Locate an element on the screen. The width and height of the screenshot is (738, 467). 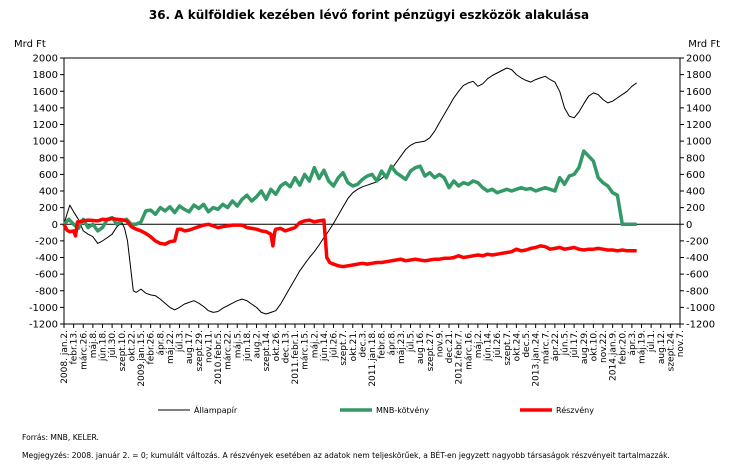
y-tick-label-left: -1000 is located at coordinates (43, 308).